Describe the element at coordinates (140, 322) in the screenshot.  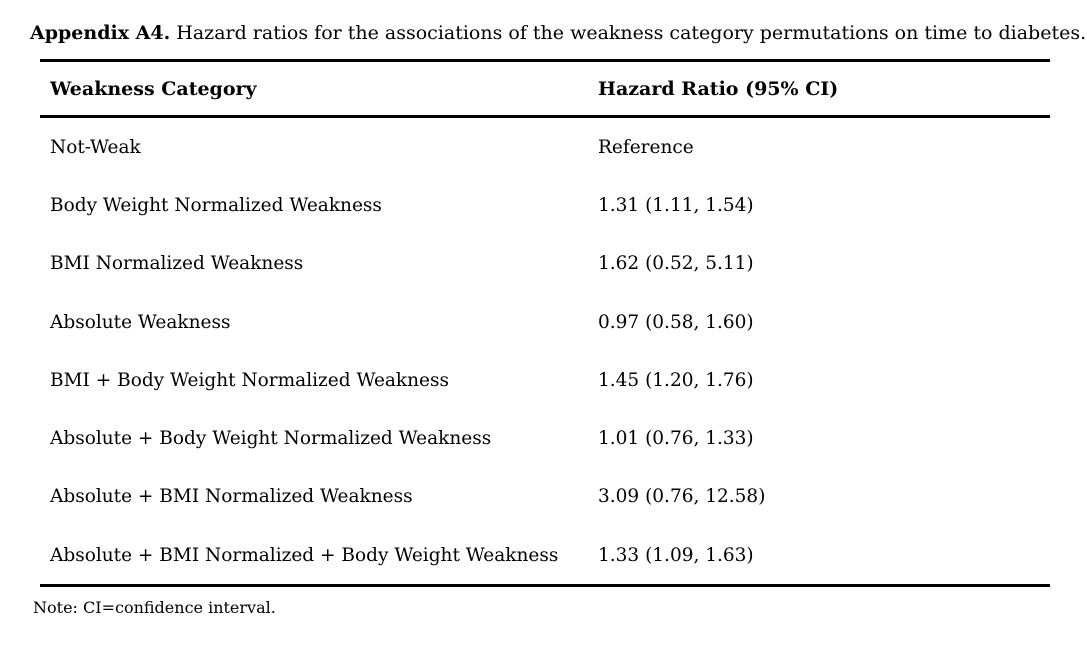
I see `category-cell: Absolute Weakness` at that location.